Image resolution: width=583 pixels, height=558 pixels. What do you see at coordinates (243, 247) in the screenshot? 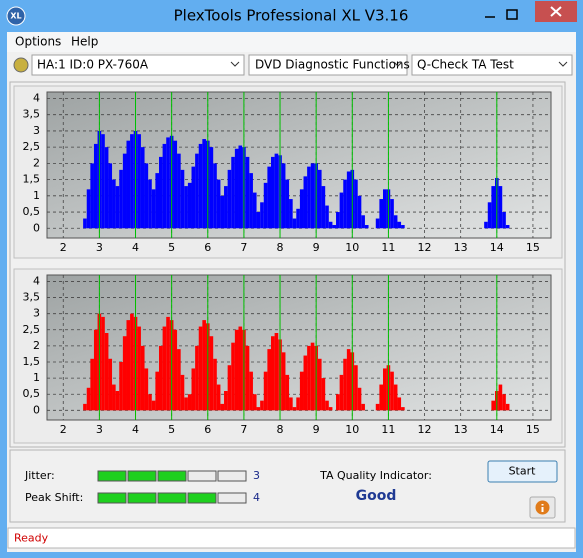
I see `x-tick-label: 7` at bounding box center [243, 247].